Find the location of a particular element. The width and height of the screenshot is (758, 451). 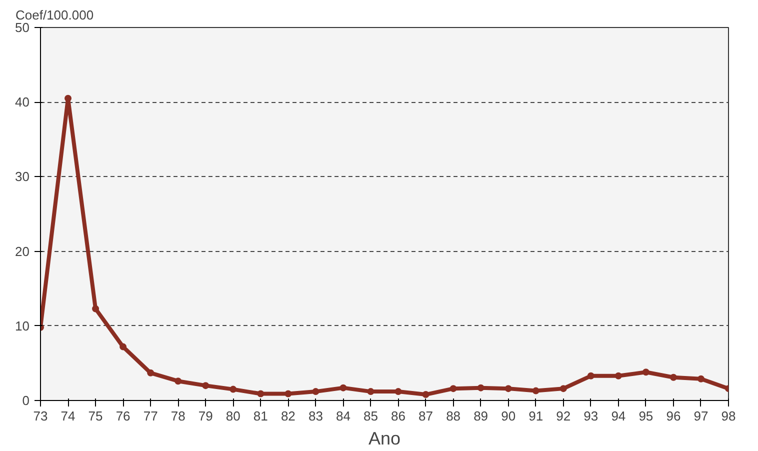

x-tick-label: 80 is located at coordinates (233, 416).